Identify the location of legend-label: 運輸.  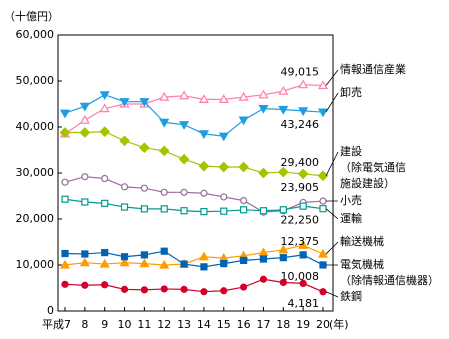
(351, 218).